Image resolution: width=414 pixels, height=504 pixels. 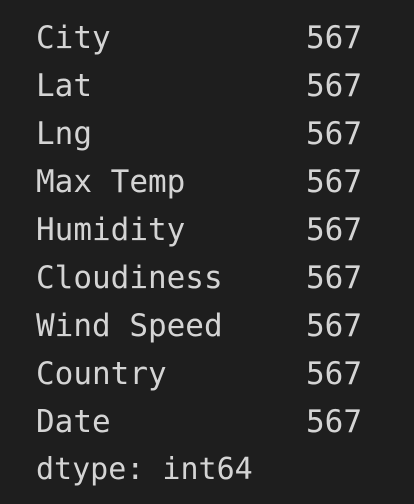 I want to click on series-index-label: Max Temp, so click(x=111, y=182).